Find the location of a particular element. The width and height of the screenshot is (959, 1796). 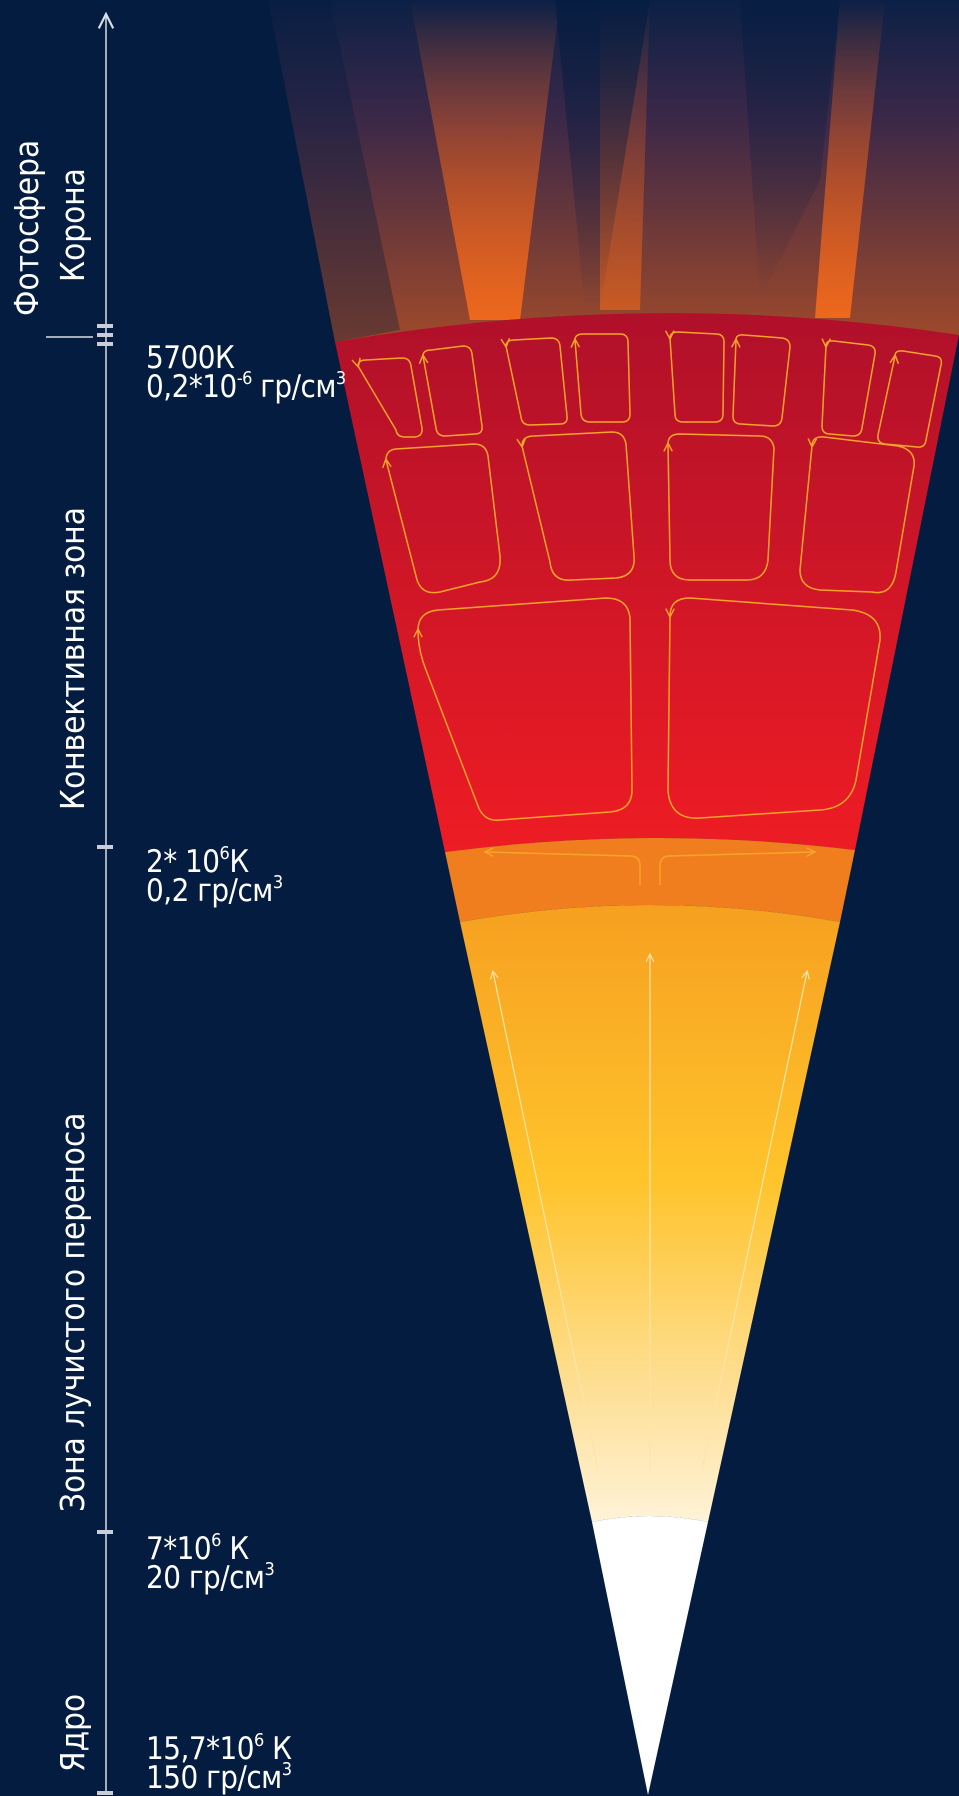

radiation-arrows is located at coordinates (650, 1213).